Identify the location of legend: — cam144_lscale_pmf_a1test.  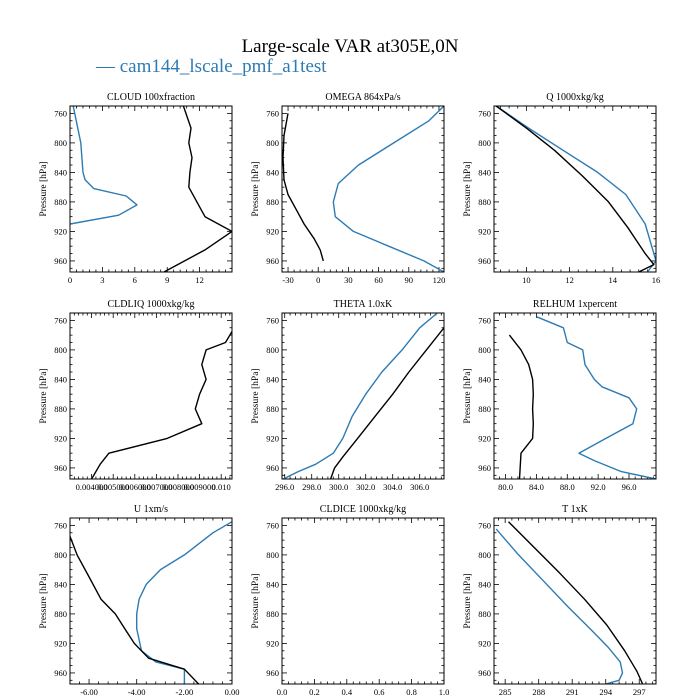
(211, 67).